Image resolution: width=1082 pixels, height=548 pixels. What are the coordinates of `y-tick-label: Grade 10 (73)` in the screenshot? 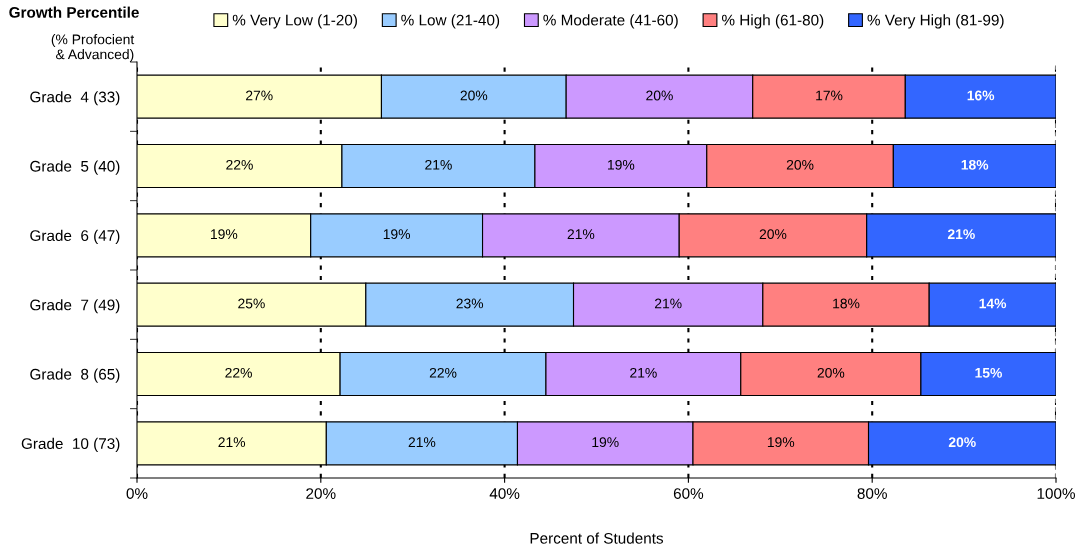 It's located at (70, 445).